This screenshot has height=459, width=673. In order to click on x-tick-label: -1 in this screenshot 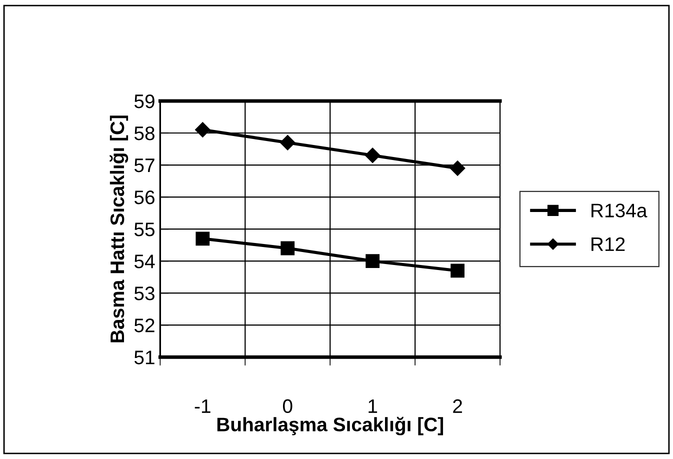, I will do `click(202, 406)`.